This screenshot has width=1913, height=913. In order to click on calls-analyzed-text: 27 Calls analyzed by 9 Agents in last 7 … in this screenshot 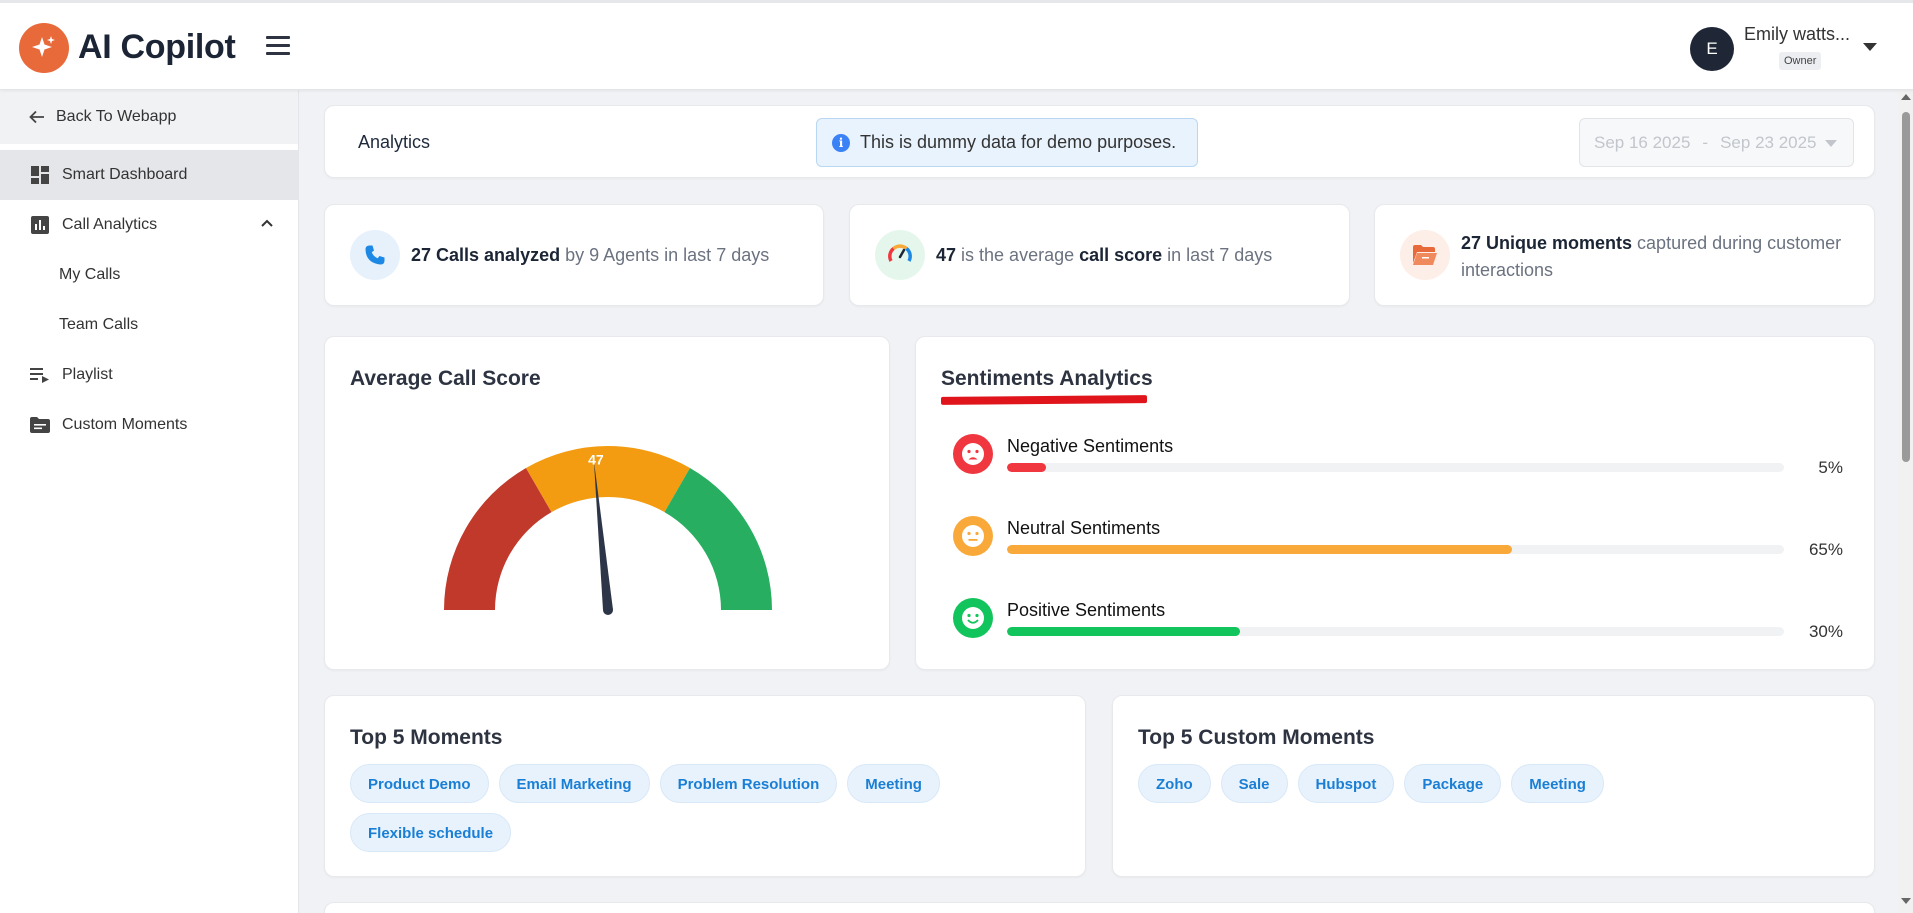, I will do `click(590, 255)`.